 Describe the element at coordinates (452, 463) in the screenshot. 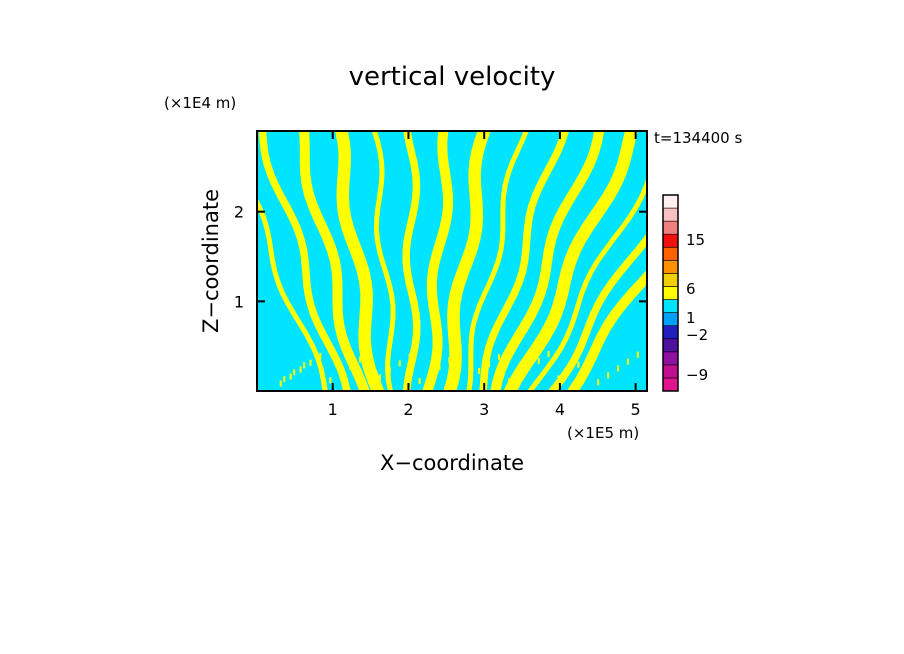

I see `x-axis-label: X−coordinate` at that location.